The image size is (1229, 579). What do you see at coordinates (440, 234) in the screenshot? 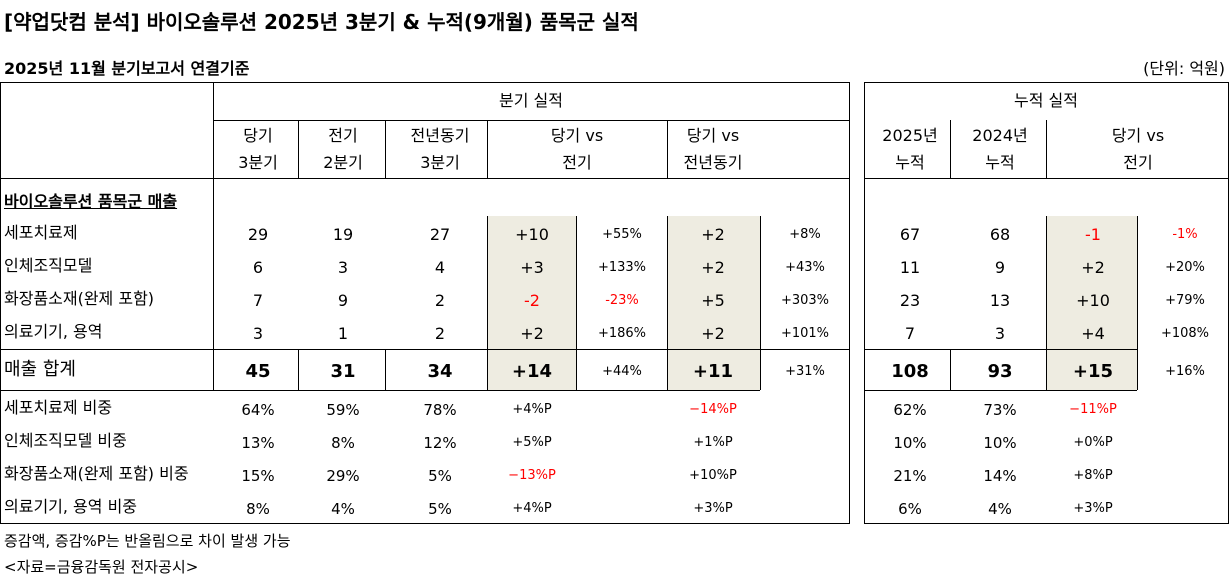
I see `table-cell: 27` at bounding box center [440, 234].